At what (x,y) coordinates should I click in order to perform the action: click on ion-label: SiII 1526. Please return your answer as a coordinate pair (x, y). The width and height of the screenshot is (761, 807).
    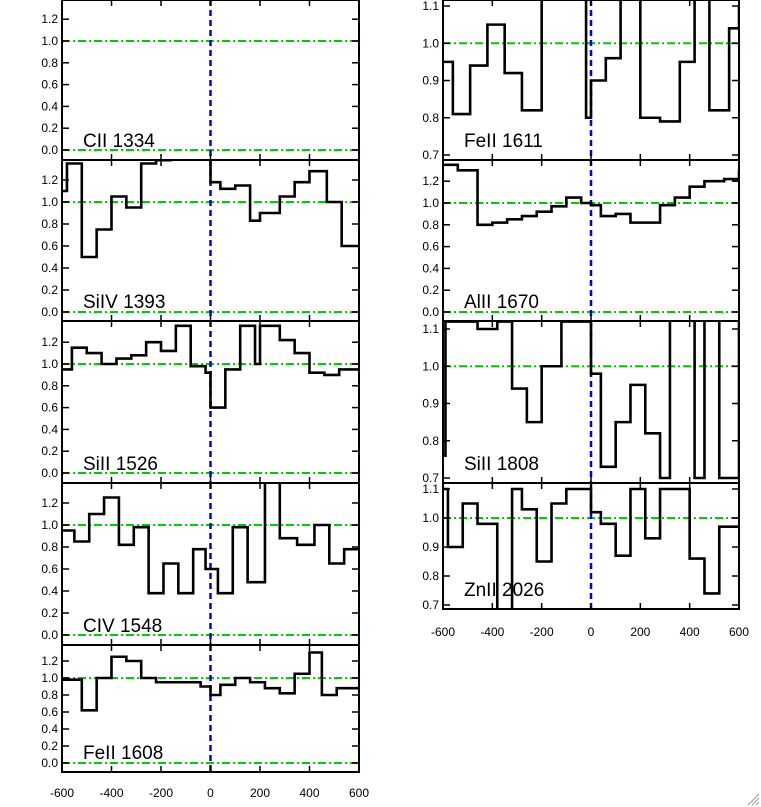
    Looking at the image, I should click on (120, 464).